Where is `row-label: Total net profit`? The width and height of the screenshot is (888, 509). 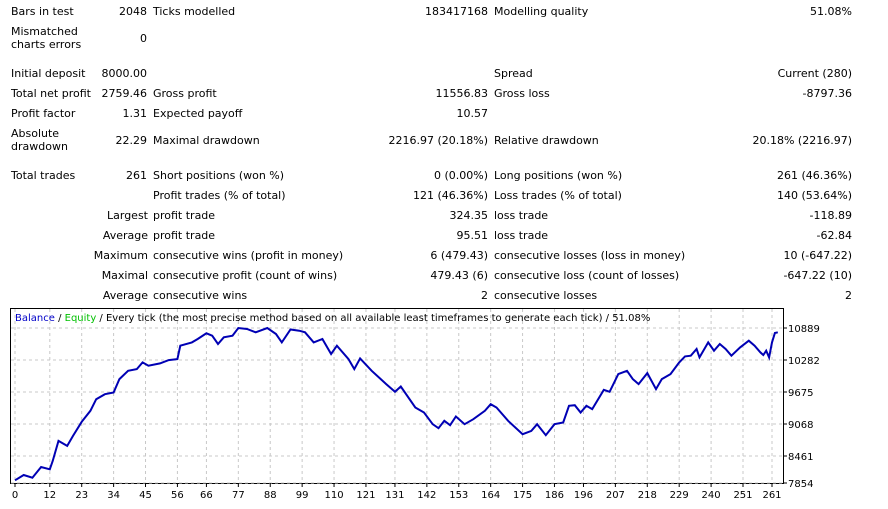
row-label: Total net profit is located at coordinates (51, 93).